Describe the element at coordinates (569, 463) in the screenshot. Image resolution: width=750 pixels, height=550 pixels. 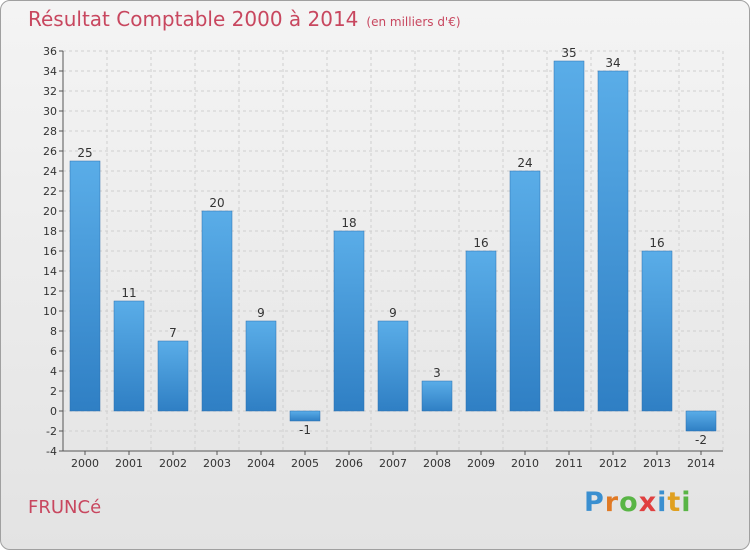
I see `x-tick-label: 2011` at that location.